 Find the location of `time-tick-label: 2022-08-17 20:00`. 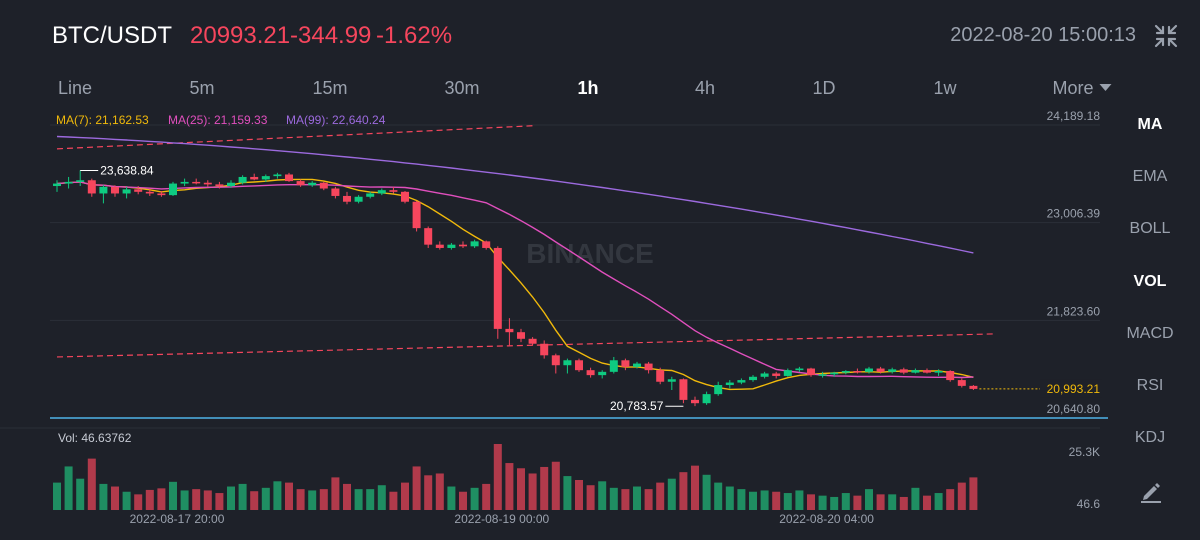

time-tick-label: 2022-08-17 20:00 is located at coordinates (177, 519).